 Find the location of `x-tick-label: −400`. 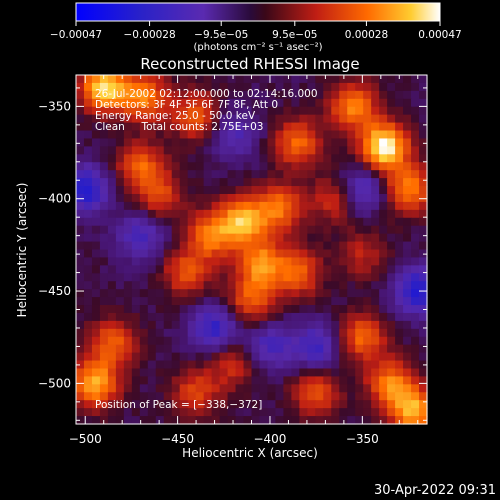

x-tick-label: −400 is located at coordinates (269, 439).